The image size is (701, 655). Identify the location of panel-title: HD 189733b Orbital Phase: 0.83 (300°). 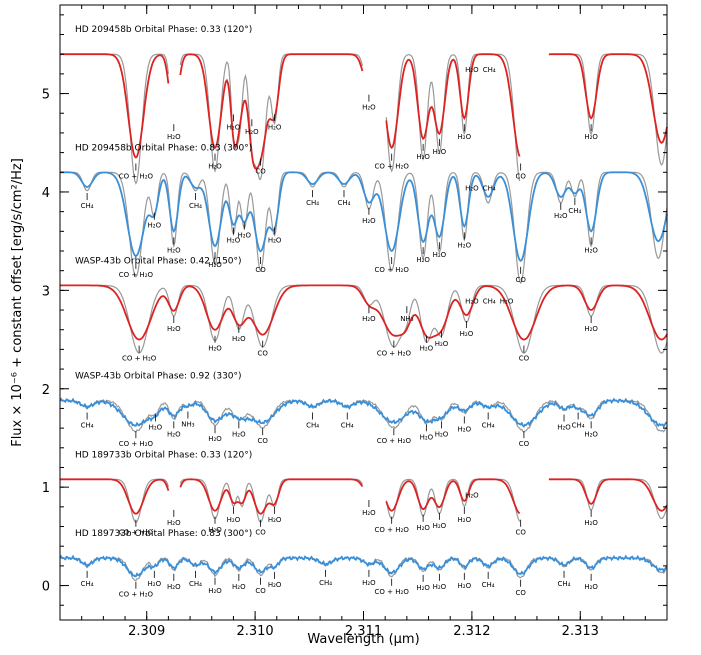
(163, 534).